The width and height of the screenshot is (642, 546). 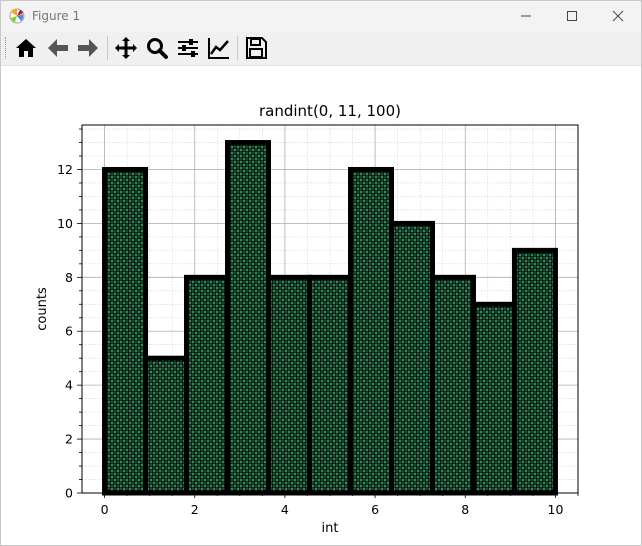 I want to click on x-tick-label: 0, so click(x=105, y=509).